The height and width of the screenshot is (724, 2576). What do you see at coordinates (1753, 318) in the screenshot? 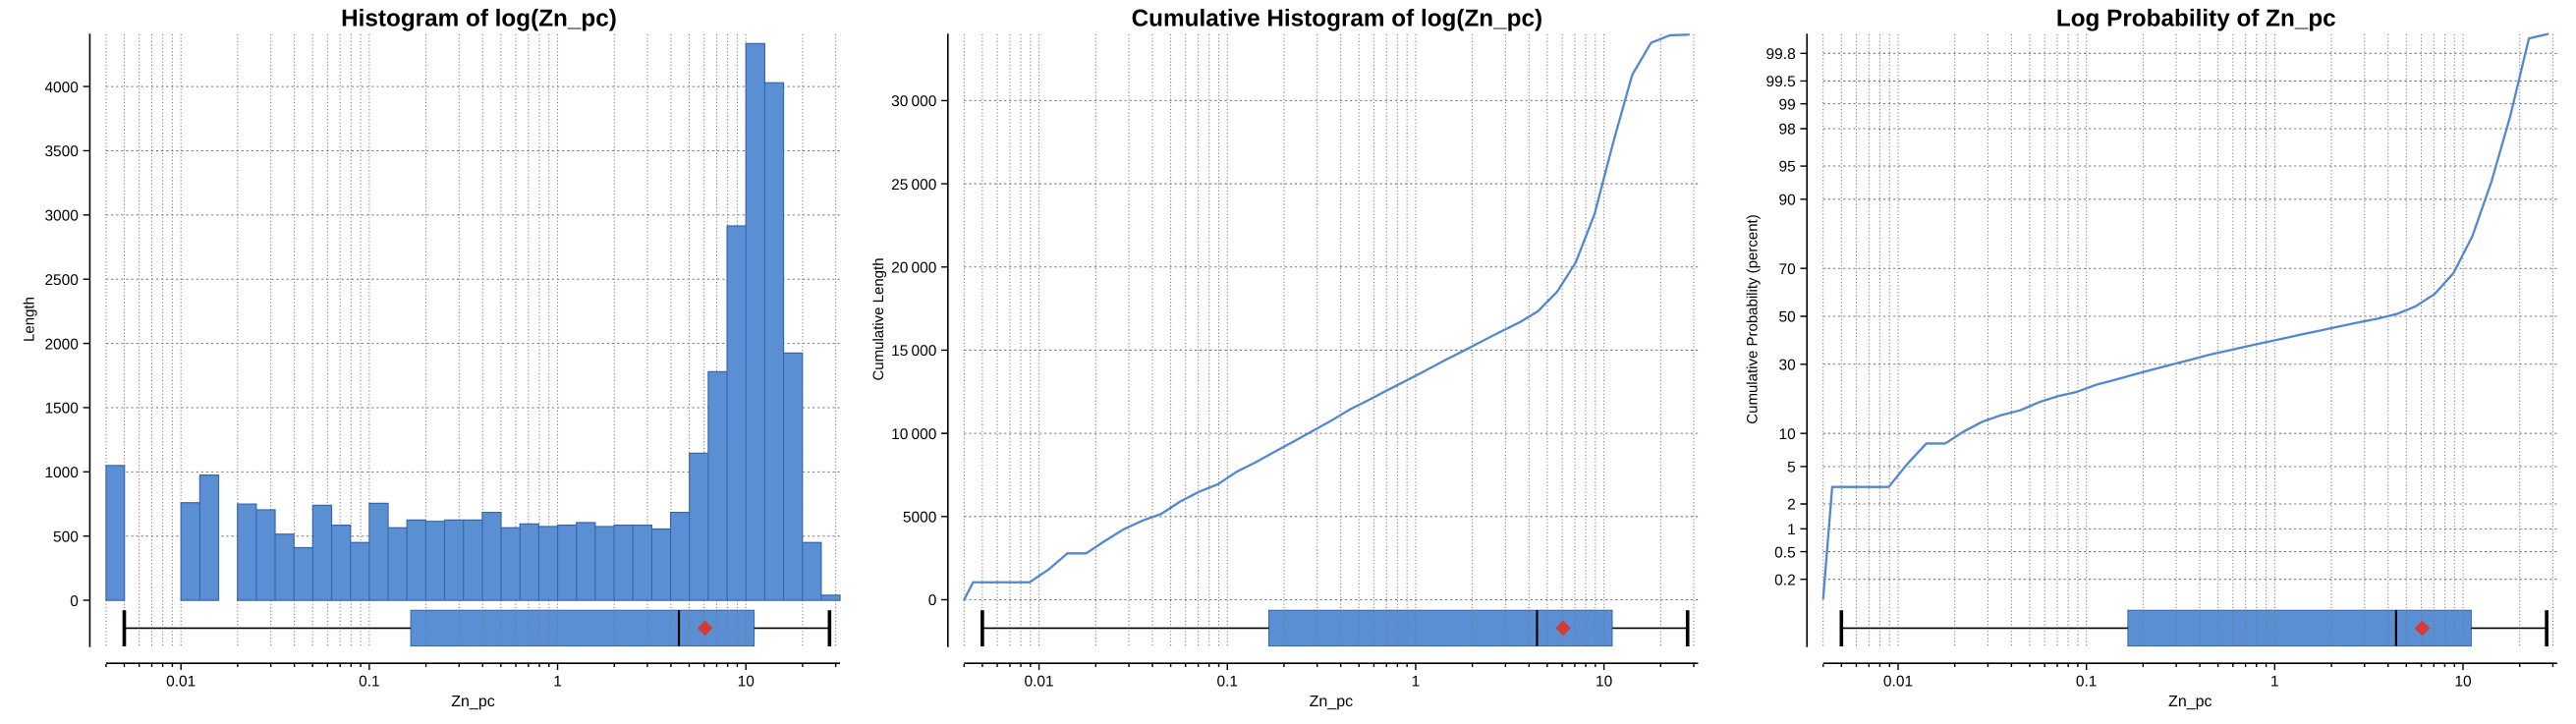
I see `svg-text:Cumulative Probability (percen: Cumulative Probability (percent)` at bounding box center [1753, 318].